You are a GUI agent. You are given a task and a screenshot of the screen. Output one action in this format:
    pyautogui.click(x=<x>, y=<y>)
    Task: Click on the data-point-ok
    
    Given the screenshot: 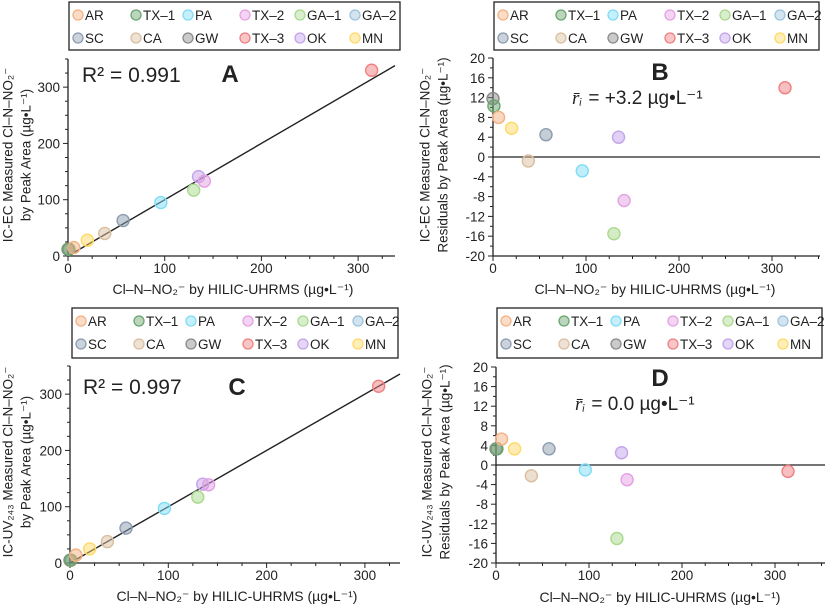 What is the action you would take?
    pyautogui.click(x=618, y=137)
    